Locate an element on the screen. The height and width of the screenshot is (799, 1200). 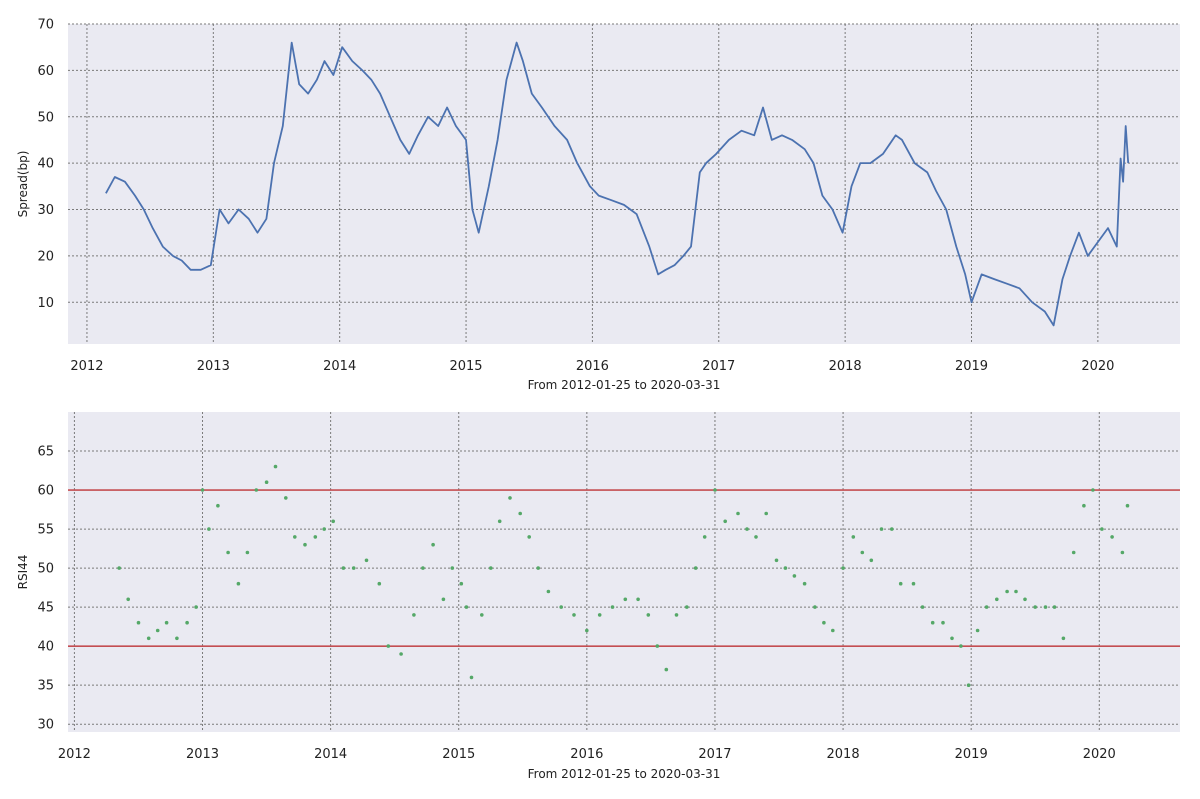
x-tick-label: 2018 is located at coordinates (845, 366).